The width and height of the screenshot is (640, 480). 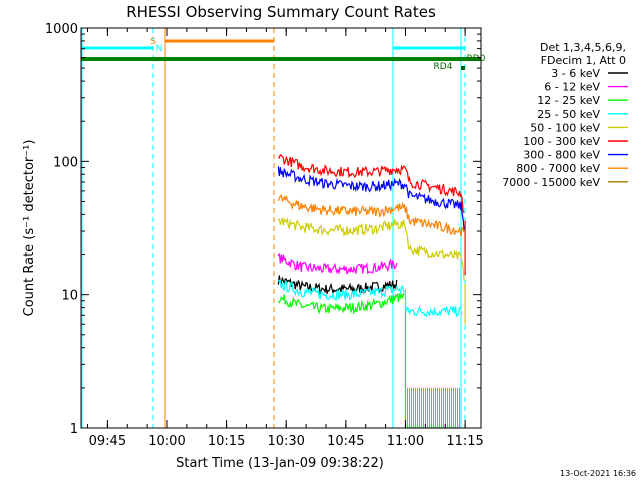 What do you see at coordinates (65, 162) in the screenshot?
I see `y-tick-label: 100` at bounding box center [65, 162].